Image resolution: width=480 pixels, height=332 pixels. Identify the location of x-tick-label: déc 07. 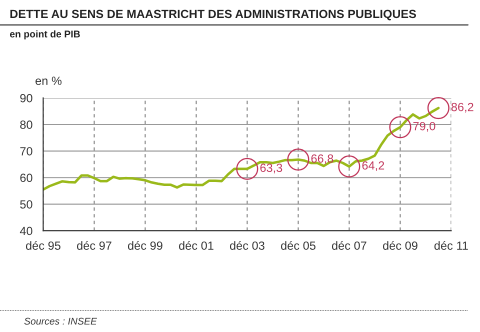
(349, 245).